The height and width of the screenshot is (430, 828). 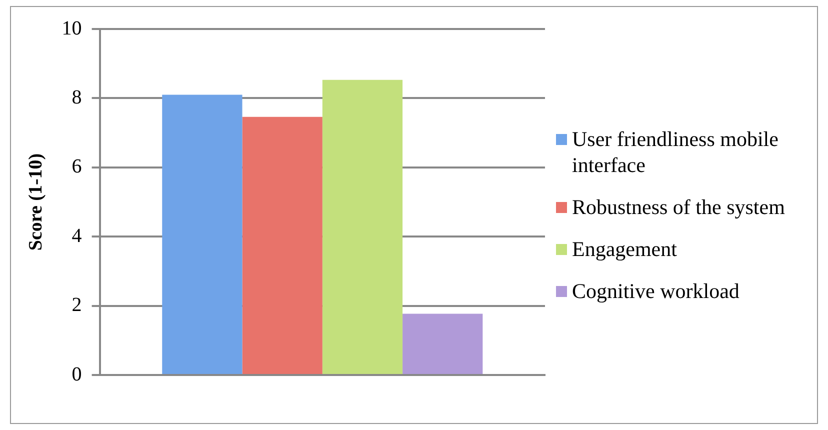 What do you see at coordinates (77, 97) in the screenshot?
I see `y-tick-label: 8` at bounding box center [77, 97].